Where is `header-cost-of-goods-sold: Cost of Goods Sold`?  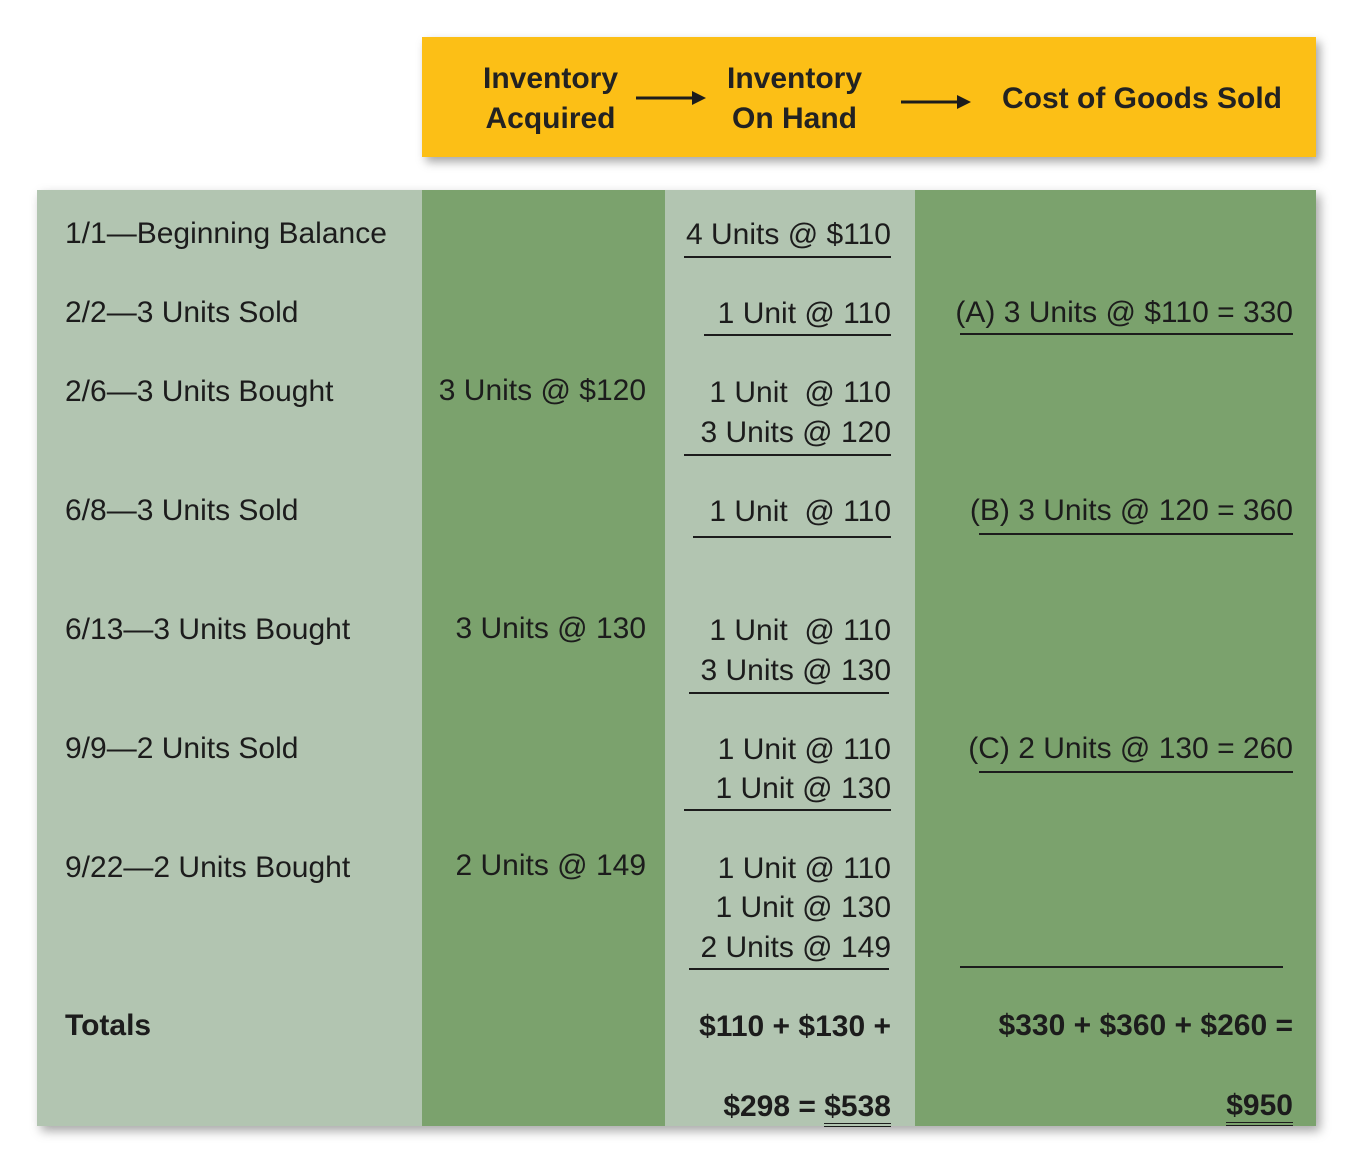
header-cost-of-goods-sold: Cost of Goods Sold is located at coordinates (1142, 98).